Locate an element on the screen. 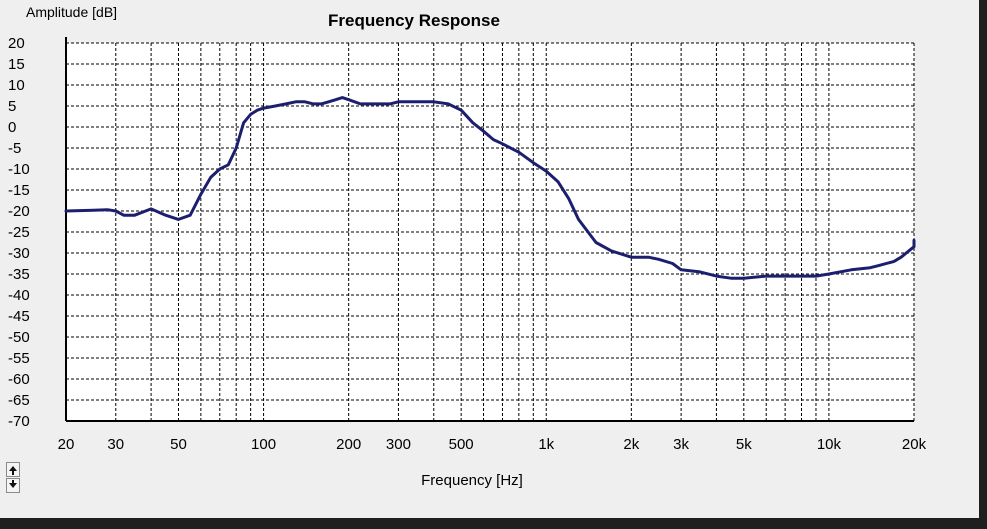 Image resolution: width=987 pixels, height=529 pixels. x-tick-label: 20 is located at coordinates (66, 444).